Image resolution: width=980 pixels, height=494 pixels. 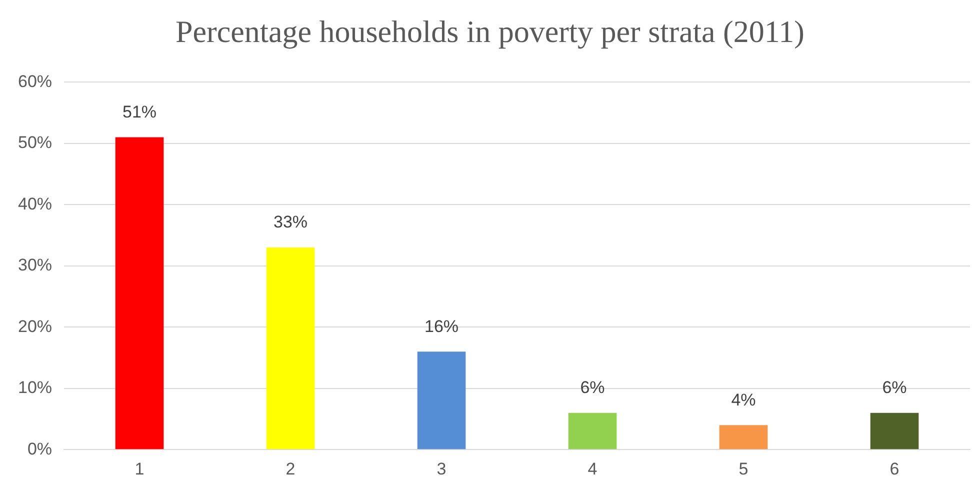 What do you see at coordinates (35, 265) in the screenshot?
I see `y-tick-label: 30%` at bounding box center [35, 265].